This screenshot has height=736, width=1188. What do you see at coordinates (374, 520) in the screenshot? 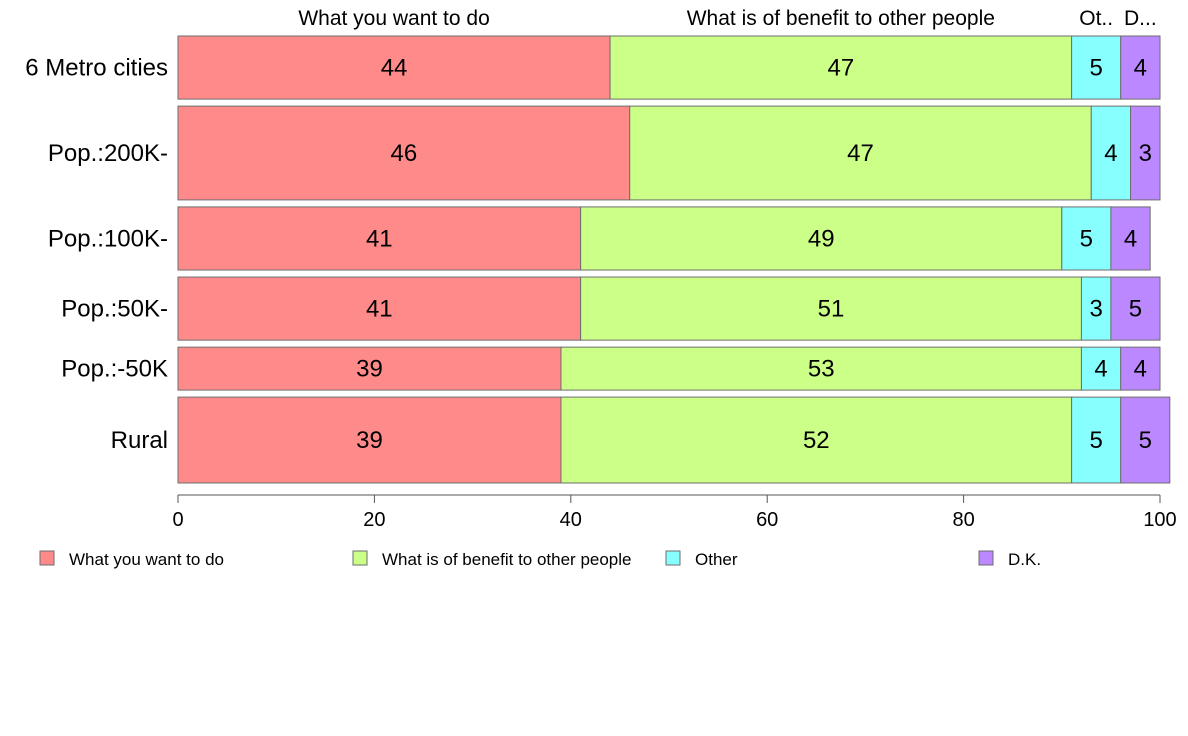
I see `x-tick-label: 20` at bounding box center [374, 520].